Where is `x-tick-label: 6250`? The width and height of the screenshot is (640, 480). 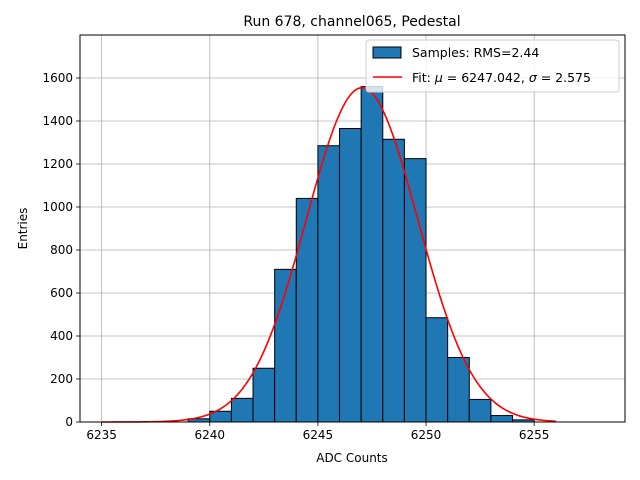
x-tick-label: 6250 is located at coordinates (426, 435).